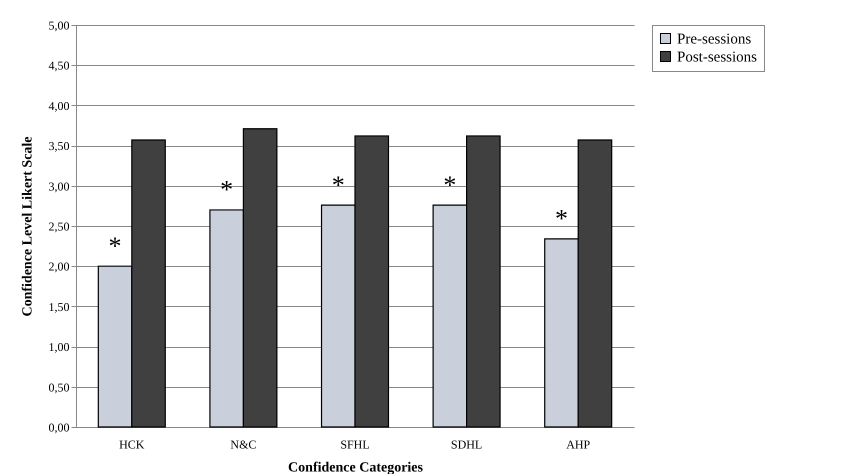 The image size is (846, 474). I want to click on y-tick-label: 0,00, so click(59, 427).